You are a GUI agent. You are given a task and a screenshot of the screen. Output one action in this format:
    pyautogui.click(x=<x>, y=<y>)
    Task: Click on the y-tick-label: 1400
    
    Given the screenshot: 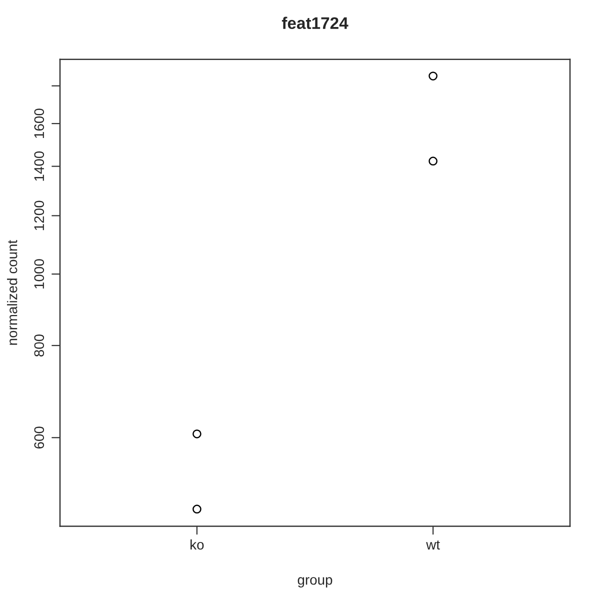 What is the action you would take?
    pyautogui.click(x=39, y=166)
    